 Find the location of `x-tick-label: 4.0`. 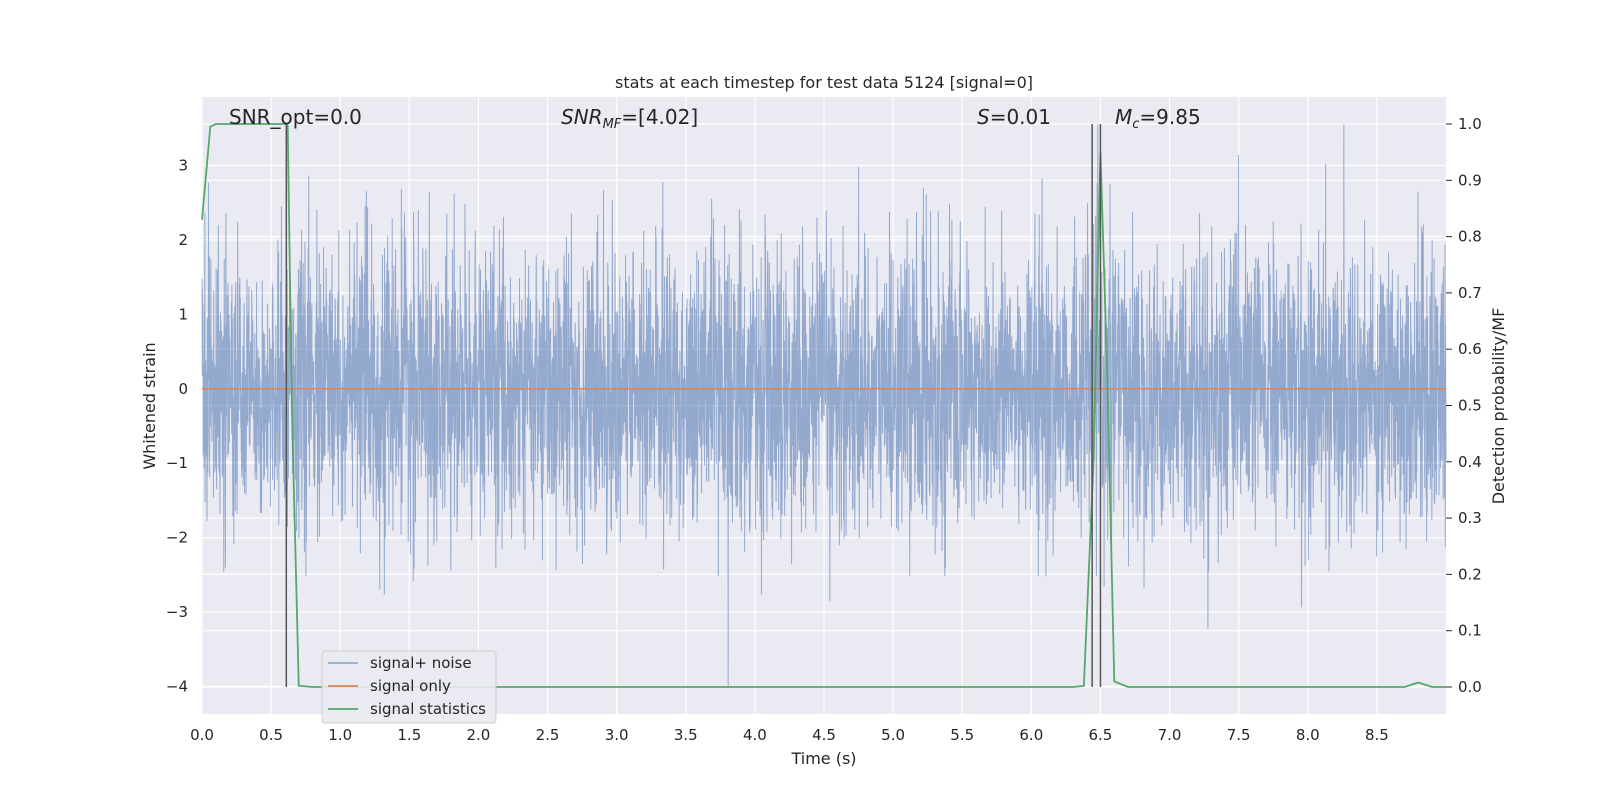

x-tick-label: 4.0 is located at coordinates (755, 735).